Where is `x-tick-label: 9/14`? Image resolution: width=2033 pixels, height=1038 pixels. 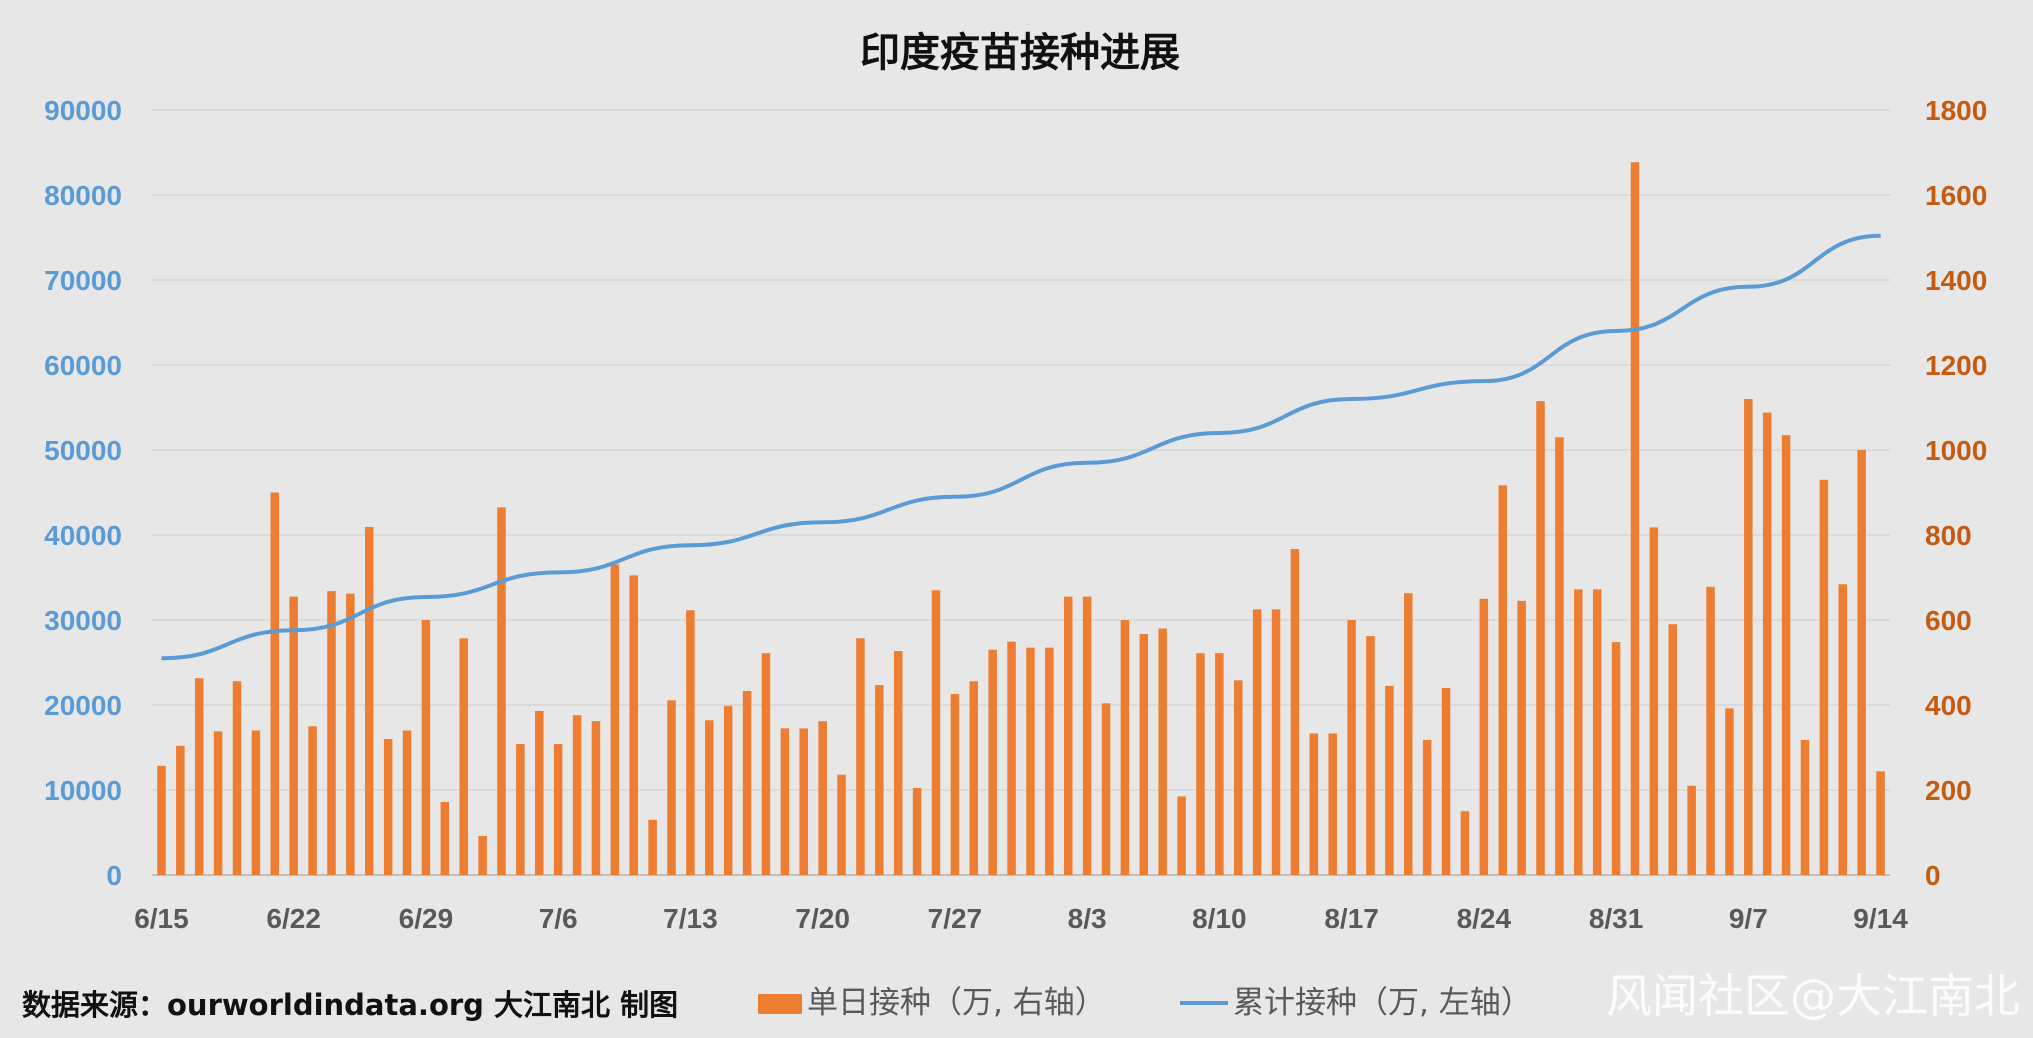 x-tick-label: 9/14 is located at coordinates (1880, 918).